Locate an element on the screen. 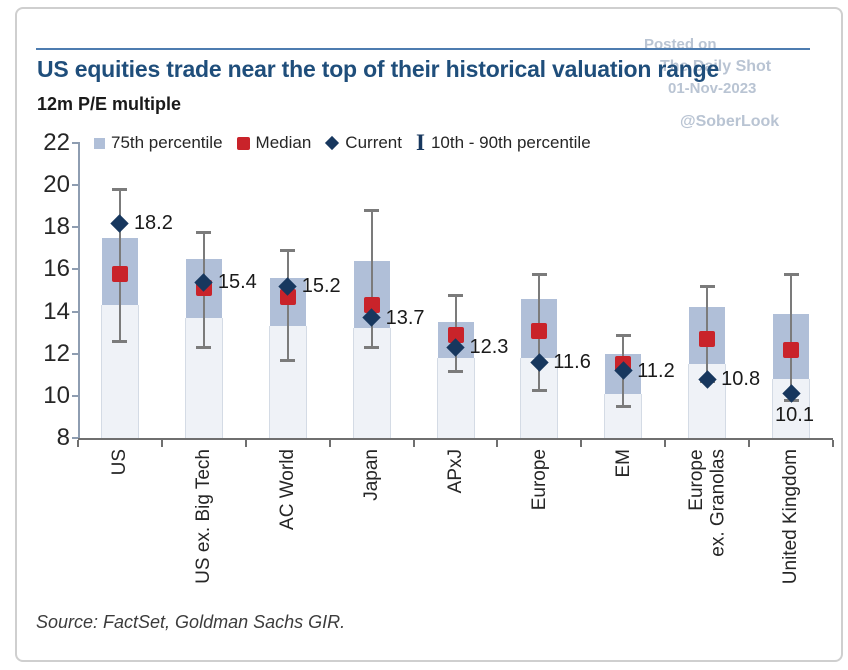  y-axis-tick-label: 18 is located at coordinates (56, 227).